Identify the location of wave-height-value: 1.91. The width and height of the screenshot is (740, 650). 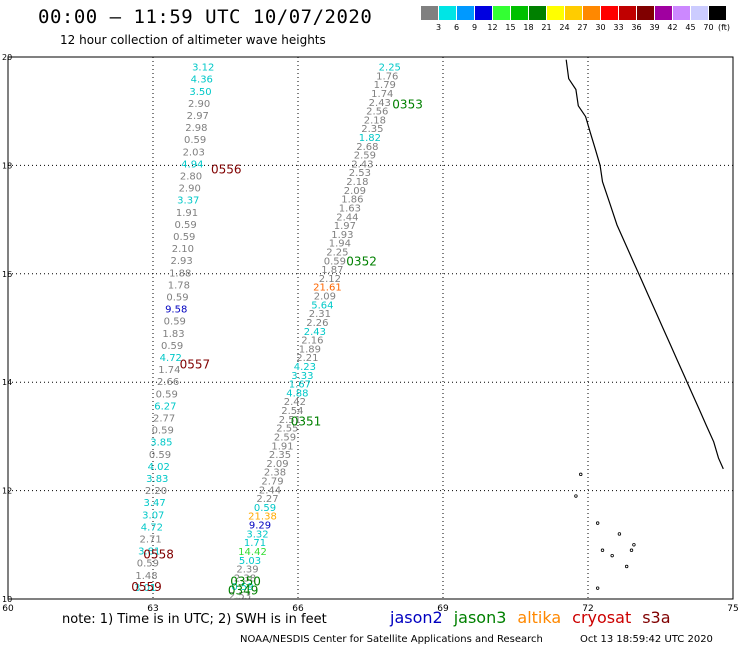
(282, 446).